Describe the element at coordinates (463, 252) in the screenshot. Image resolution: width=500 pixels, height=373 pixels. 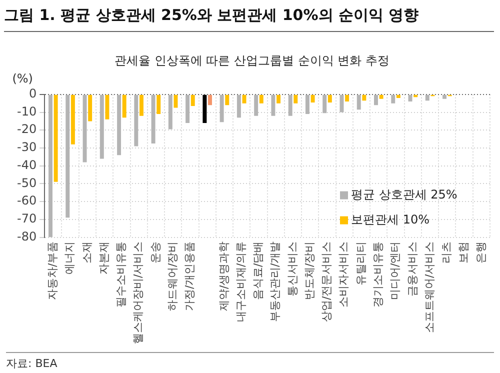
I see `x-tick-label: 보험` at that location.